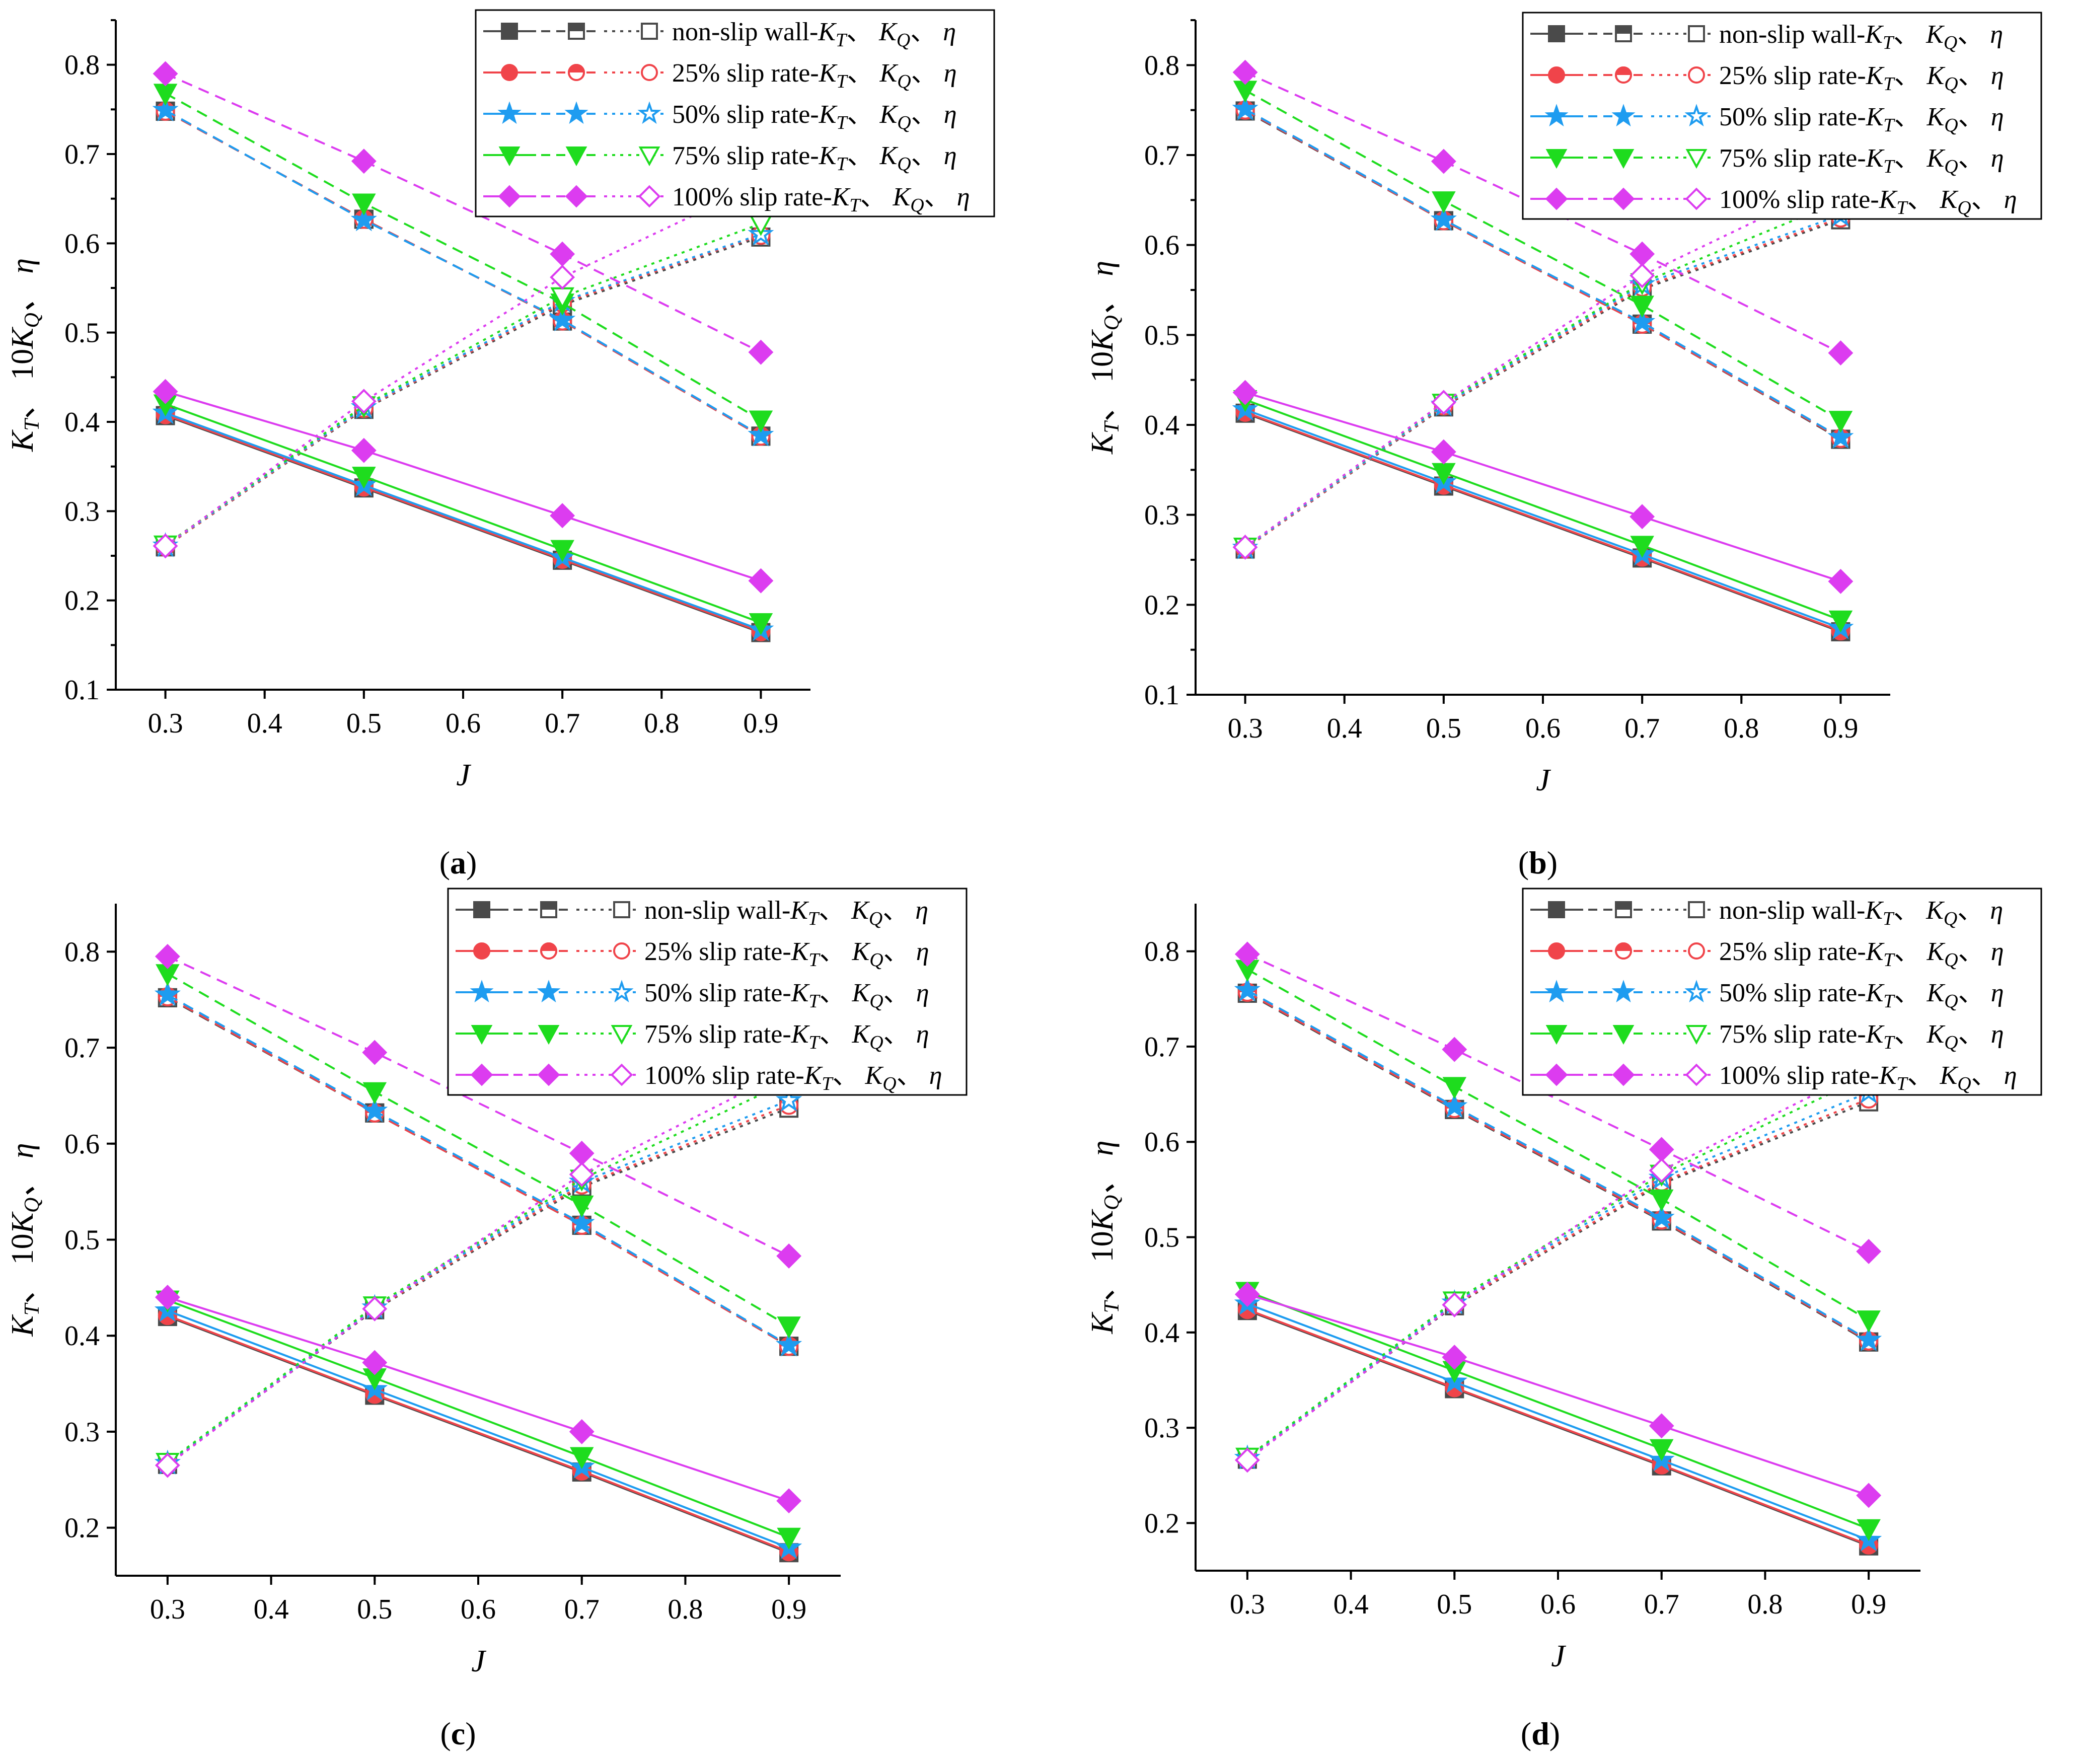 This screenshot has height=1764, width=2074. What do you see at coordinates (479, 1171) in the screenshot?
I see `series-slip25-10KQ-line` at bounding box center [479, 1171].